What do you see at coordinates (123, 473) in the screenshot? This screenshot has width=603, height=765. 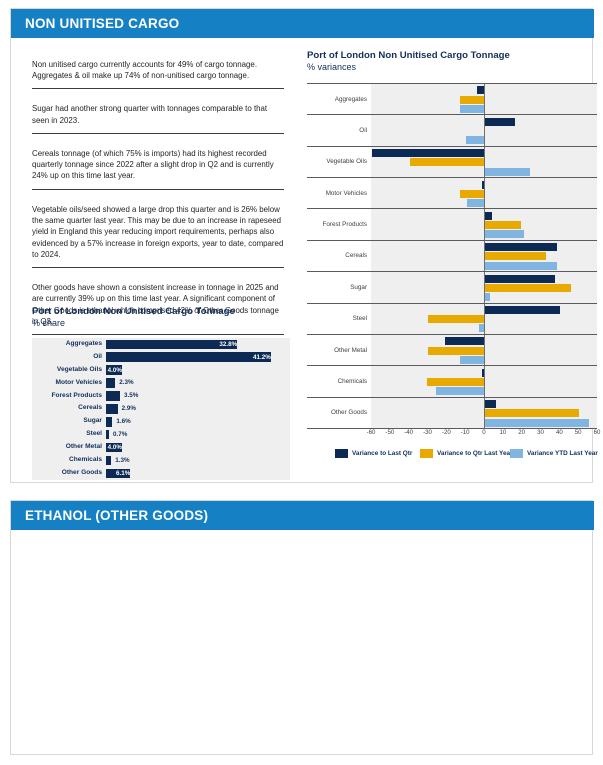 I see `share-value-label: 6.1%` at bounding box center [123, 473].